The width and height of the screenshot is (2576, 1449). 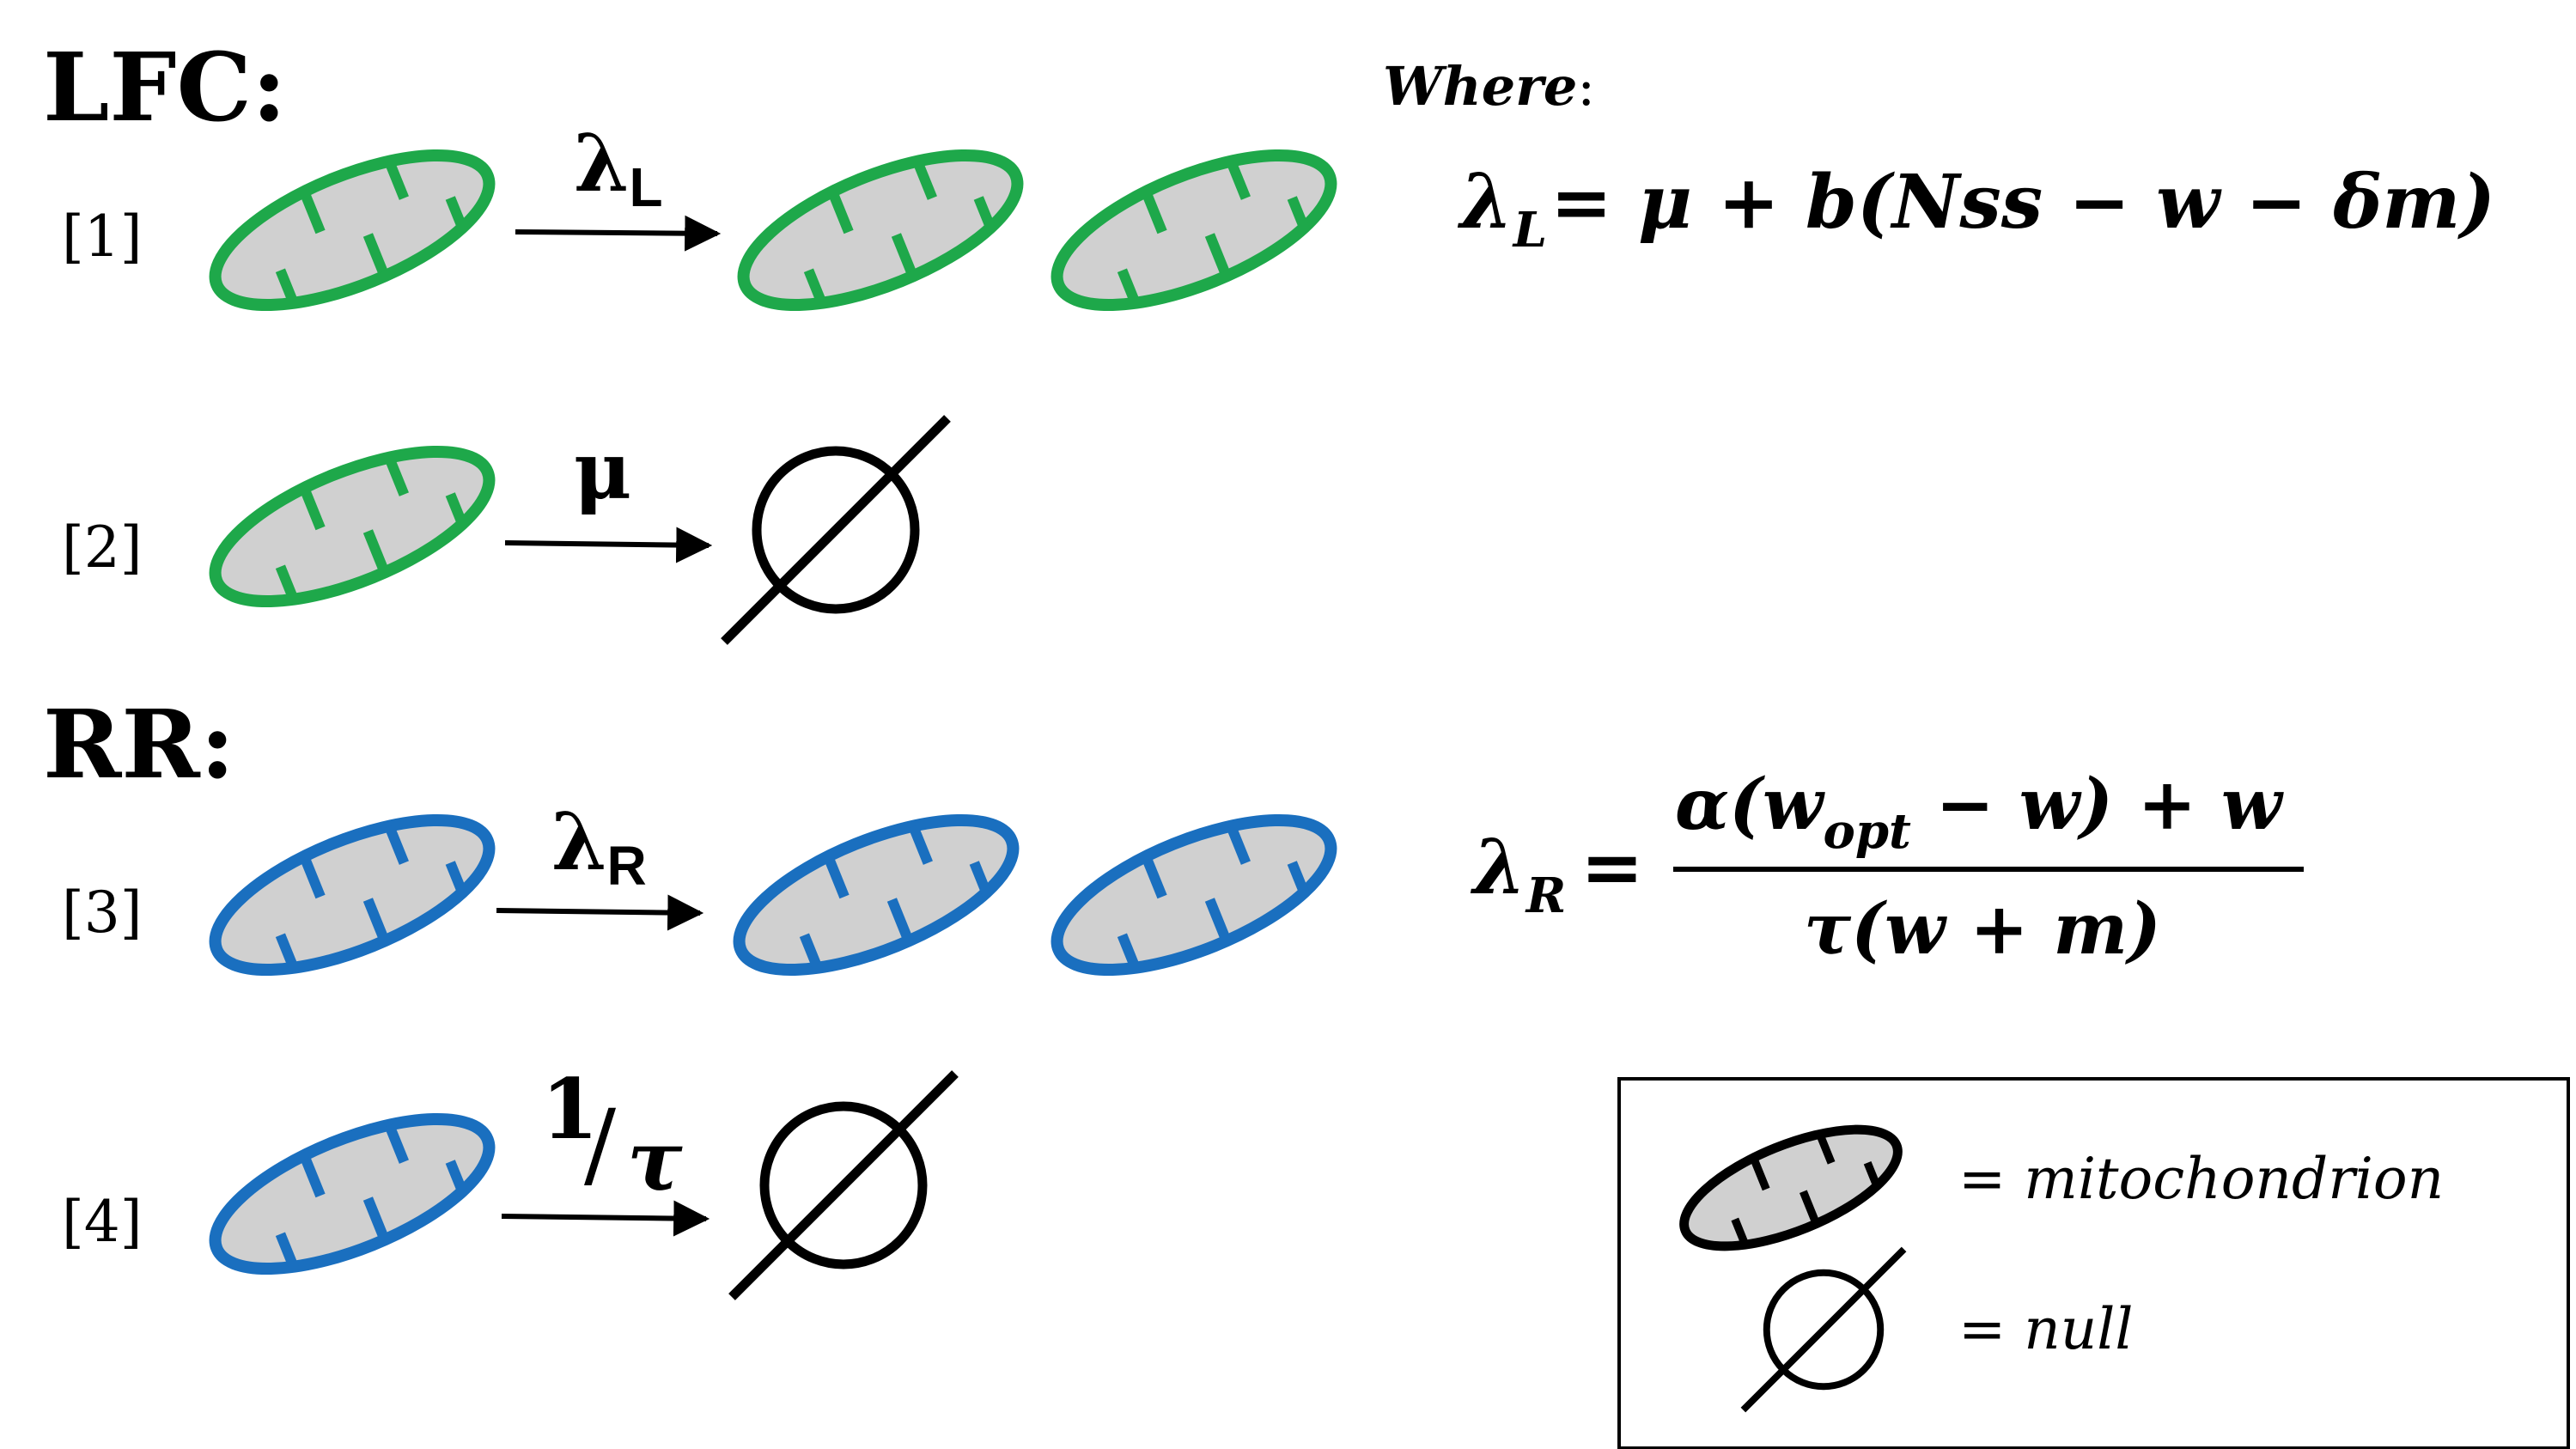 I want to click on lambda-L-rhs: = μ + b(Nss − w − δm), so click(x=2022, y=202).